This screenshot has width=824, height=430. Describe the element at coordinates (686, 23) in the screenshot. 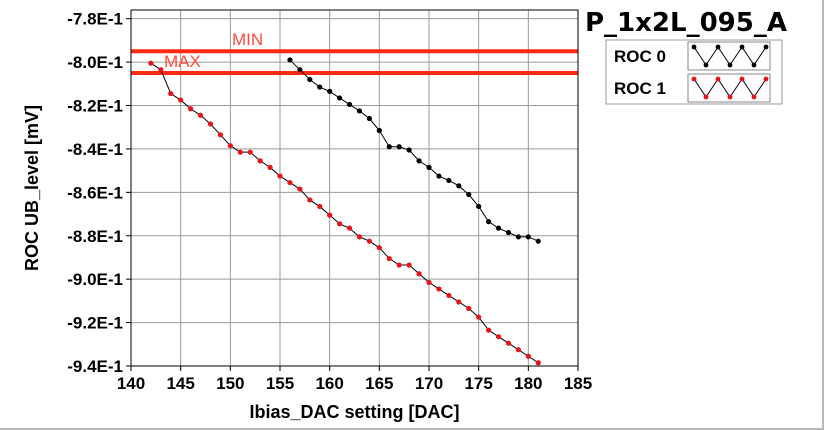

I see `chart-title: P_1x2L_095_A` at that location.